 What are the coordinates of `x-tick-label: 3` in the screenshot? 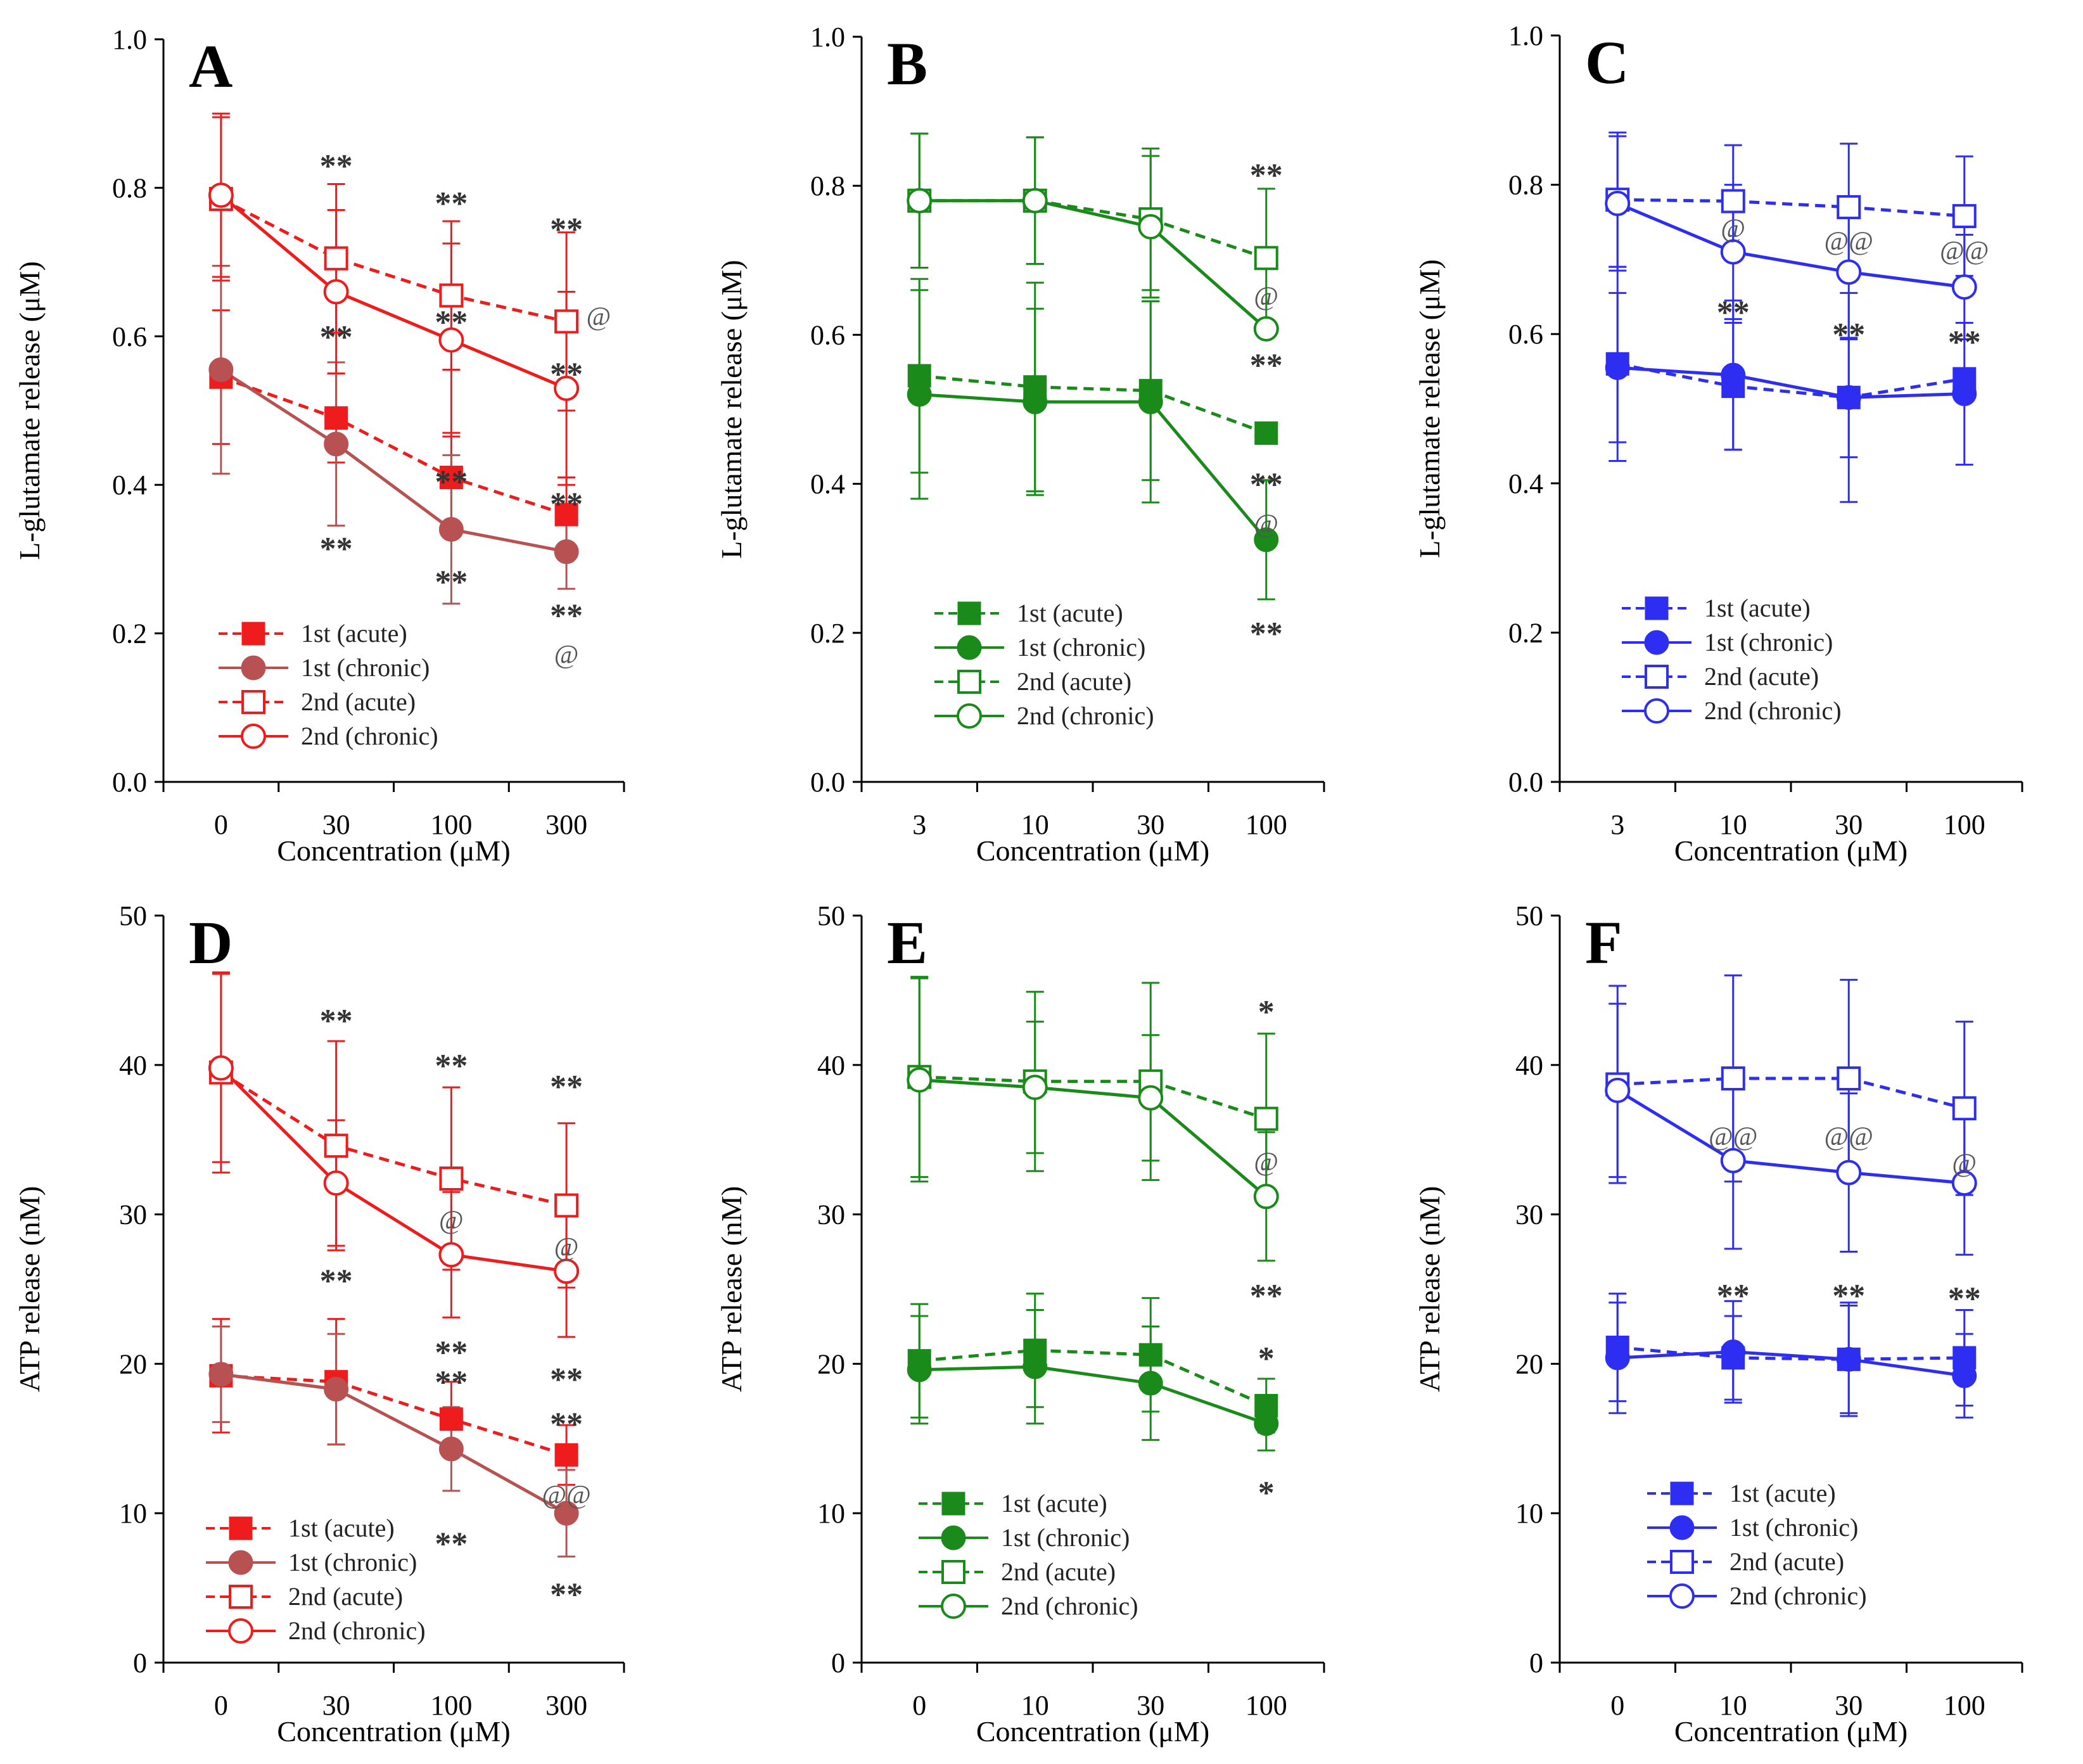 It's located at (1617, 824).